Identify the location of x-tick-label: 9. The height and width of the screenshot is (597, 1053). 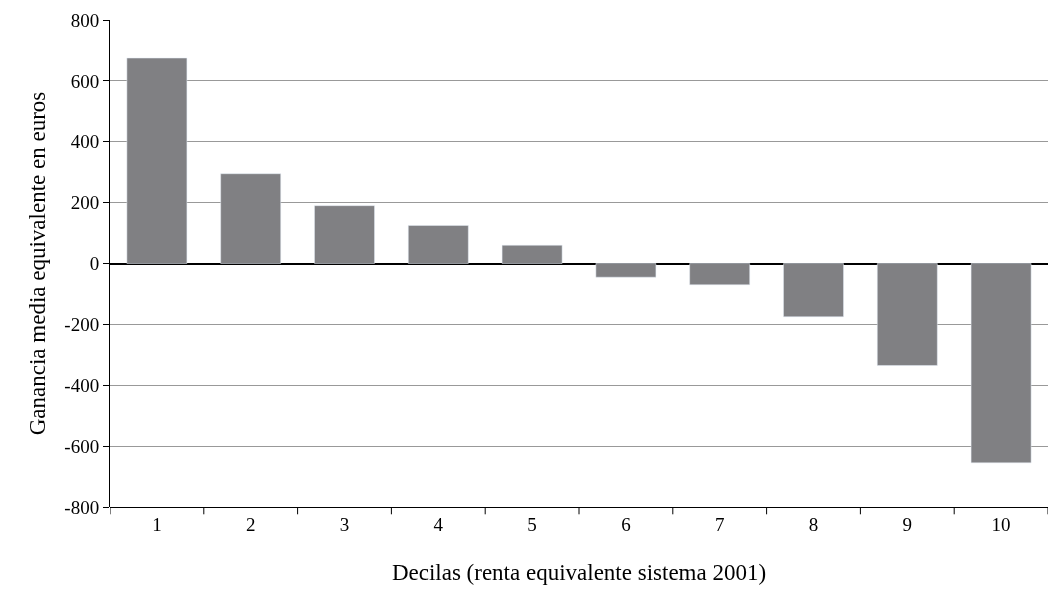
(907, 524).